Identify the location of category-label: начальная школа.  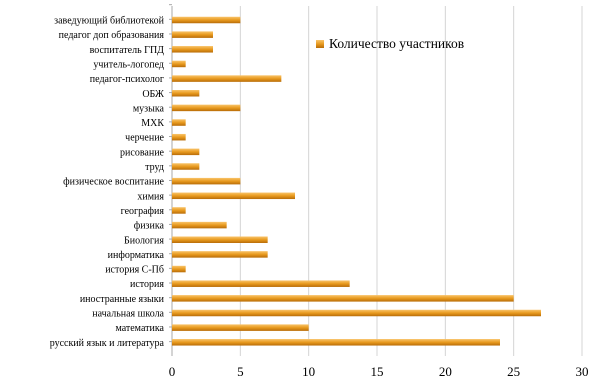
(128, 314).